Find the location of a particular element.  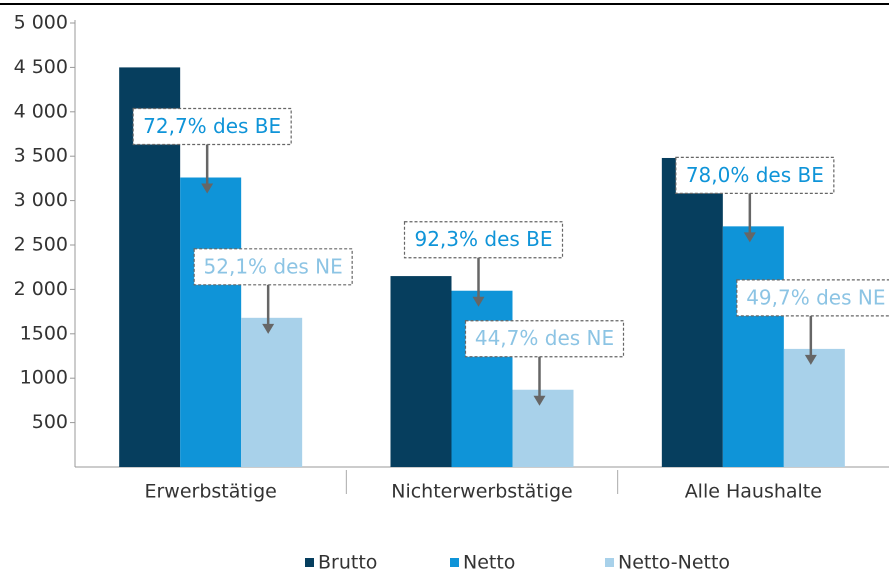

y-tick-label: 4 000 is located at coordinates (41, 111).